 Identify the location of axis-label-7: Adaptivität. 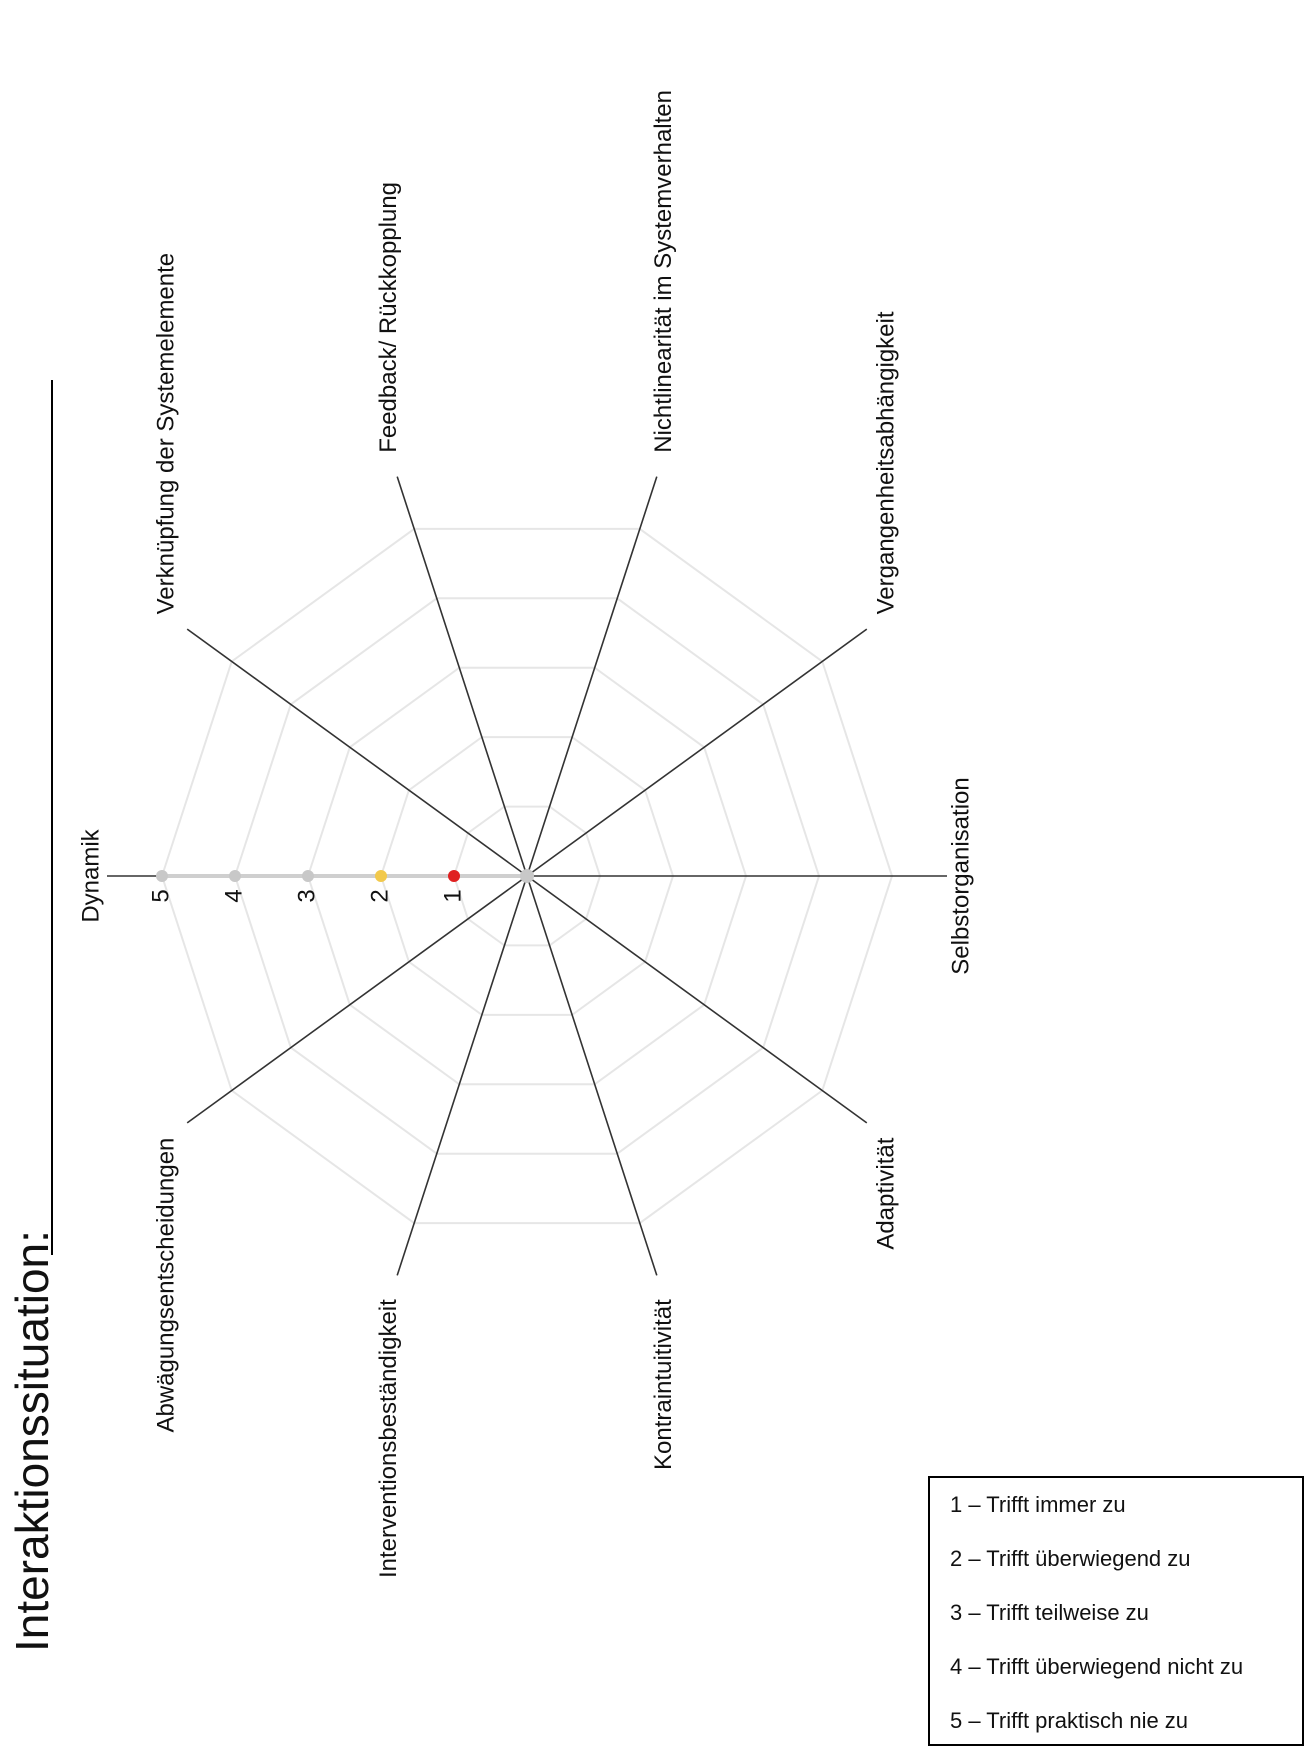
(885, 1193).